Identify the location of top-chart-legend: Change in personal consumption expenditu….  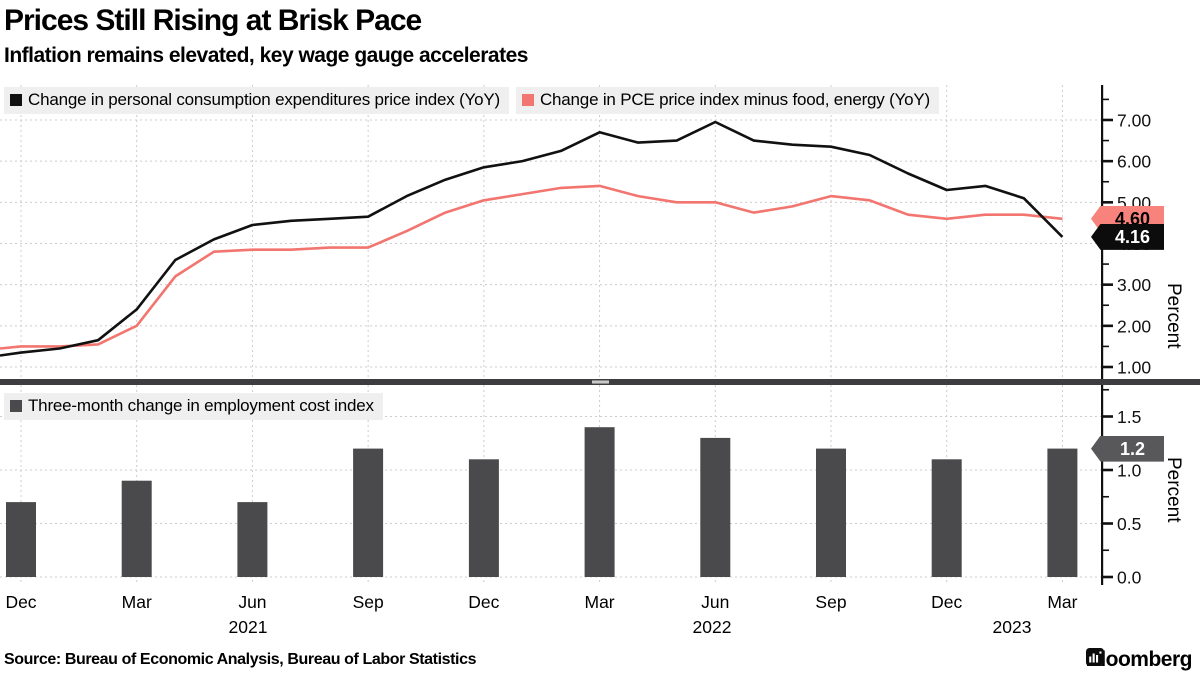
(472, 100).